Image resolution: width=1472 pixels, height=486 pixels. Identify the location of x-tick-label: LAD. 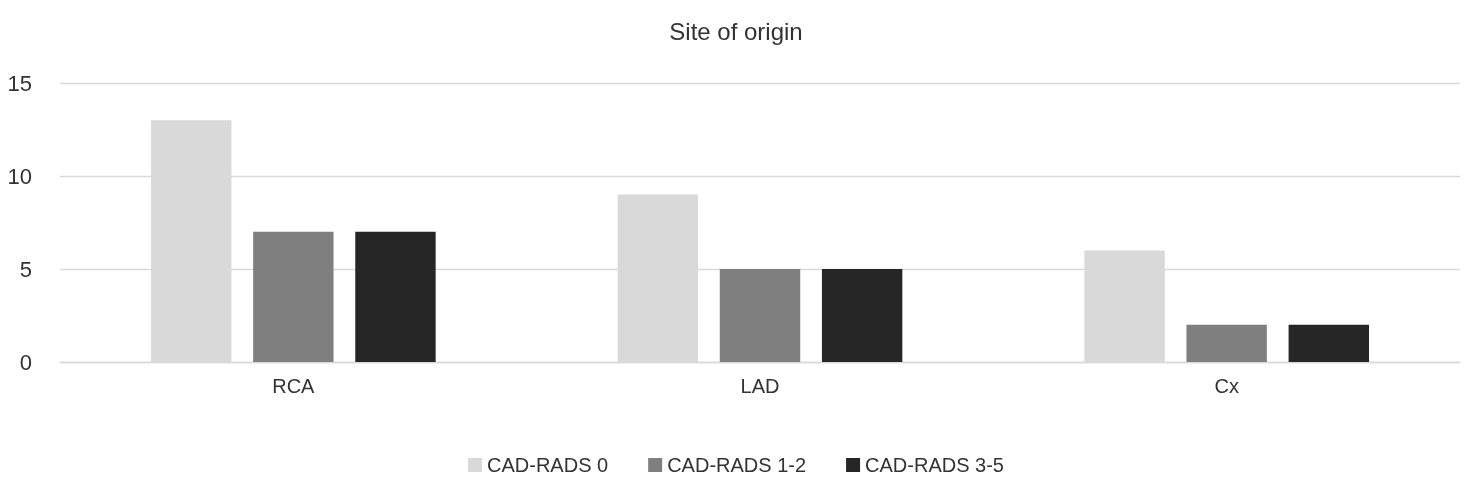
(760, 386).